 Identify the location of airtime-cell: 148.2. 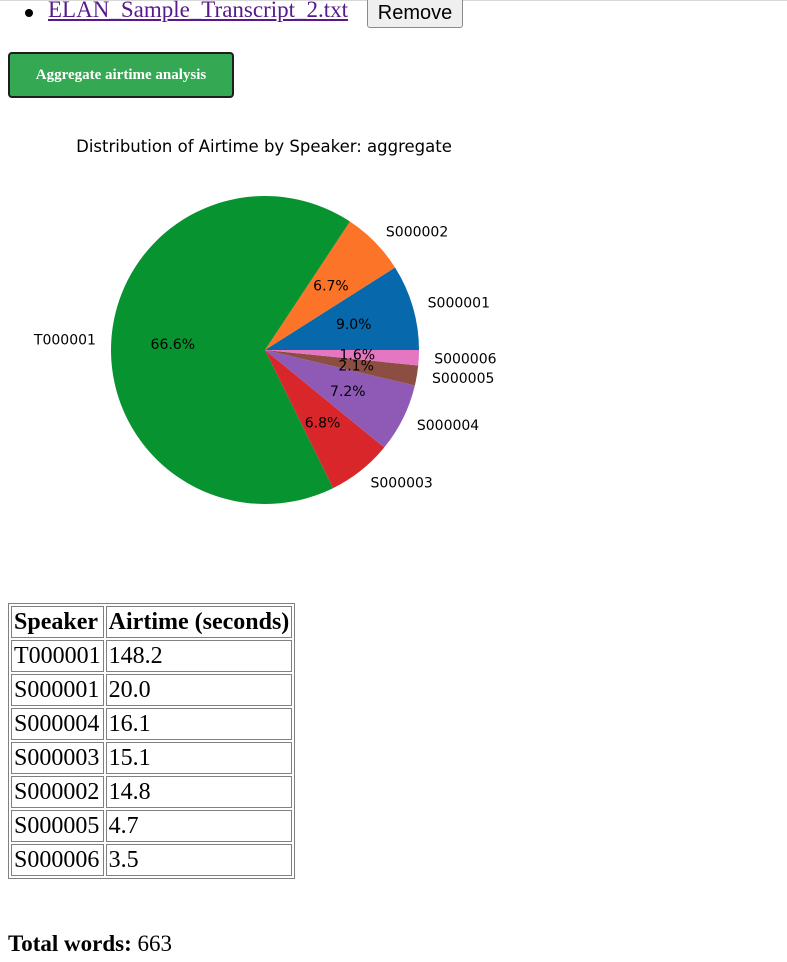
(199, 656).